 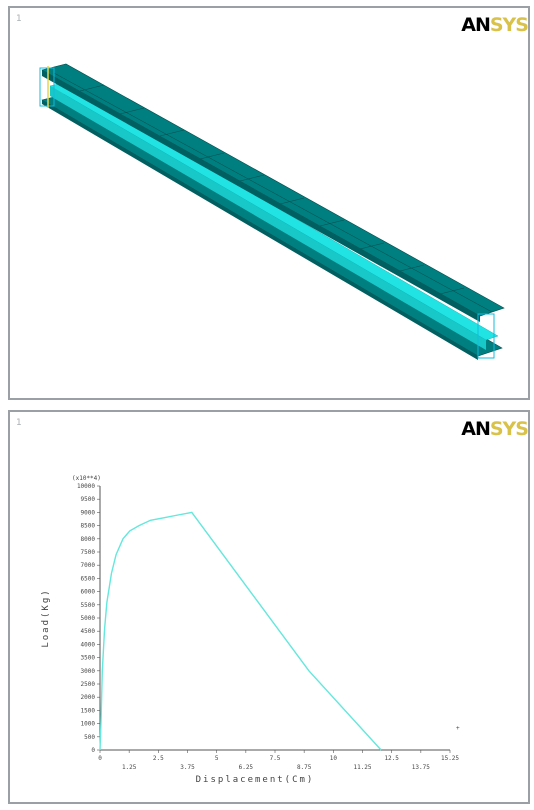 I want to click on y-tick-label: 9500, so click(x=88, y=499).